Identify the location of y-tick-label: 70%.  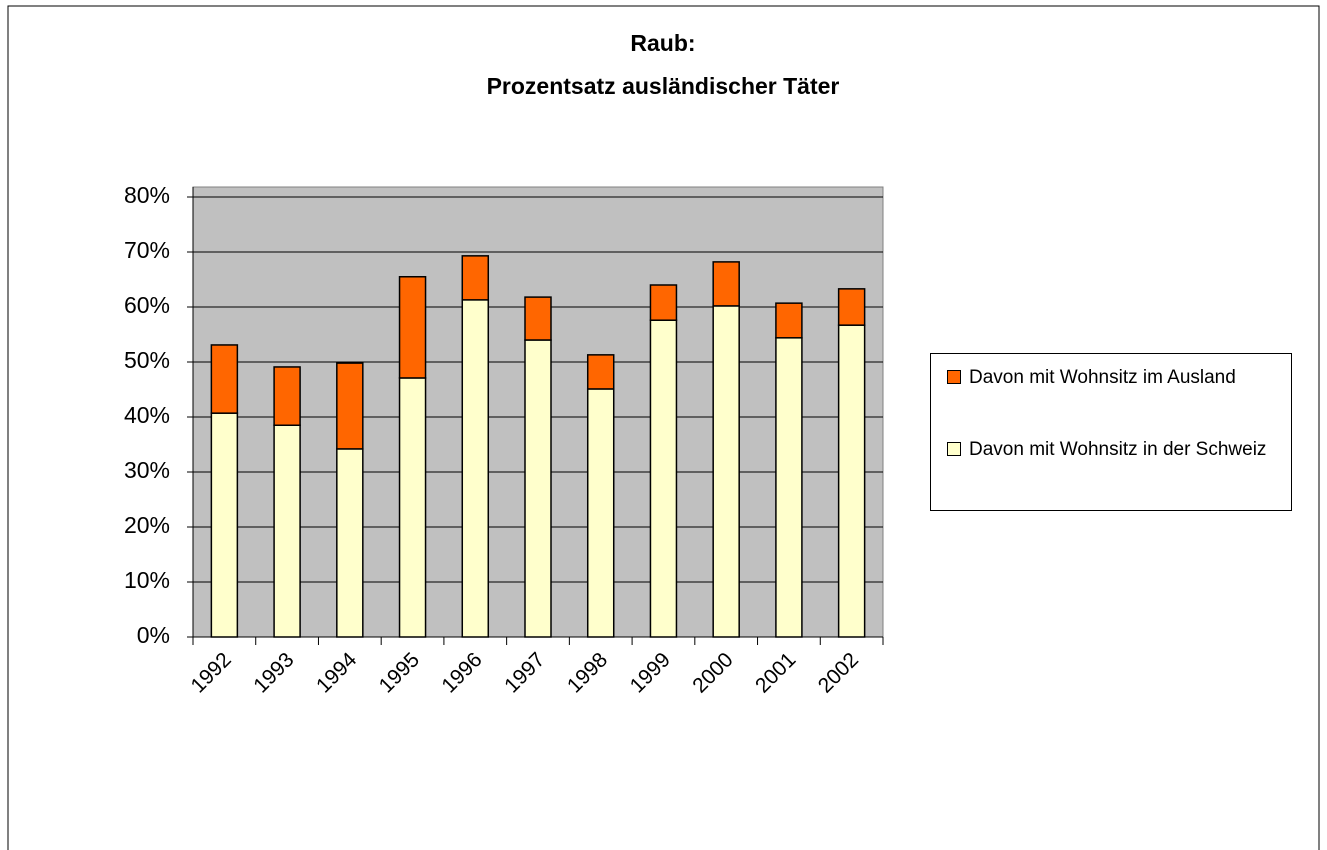
(147, 250).